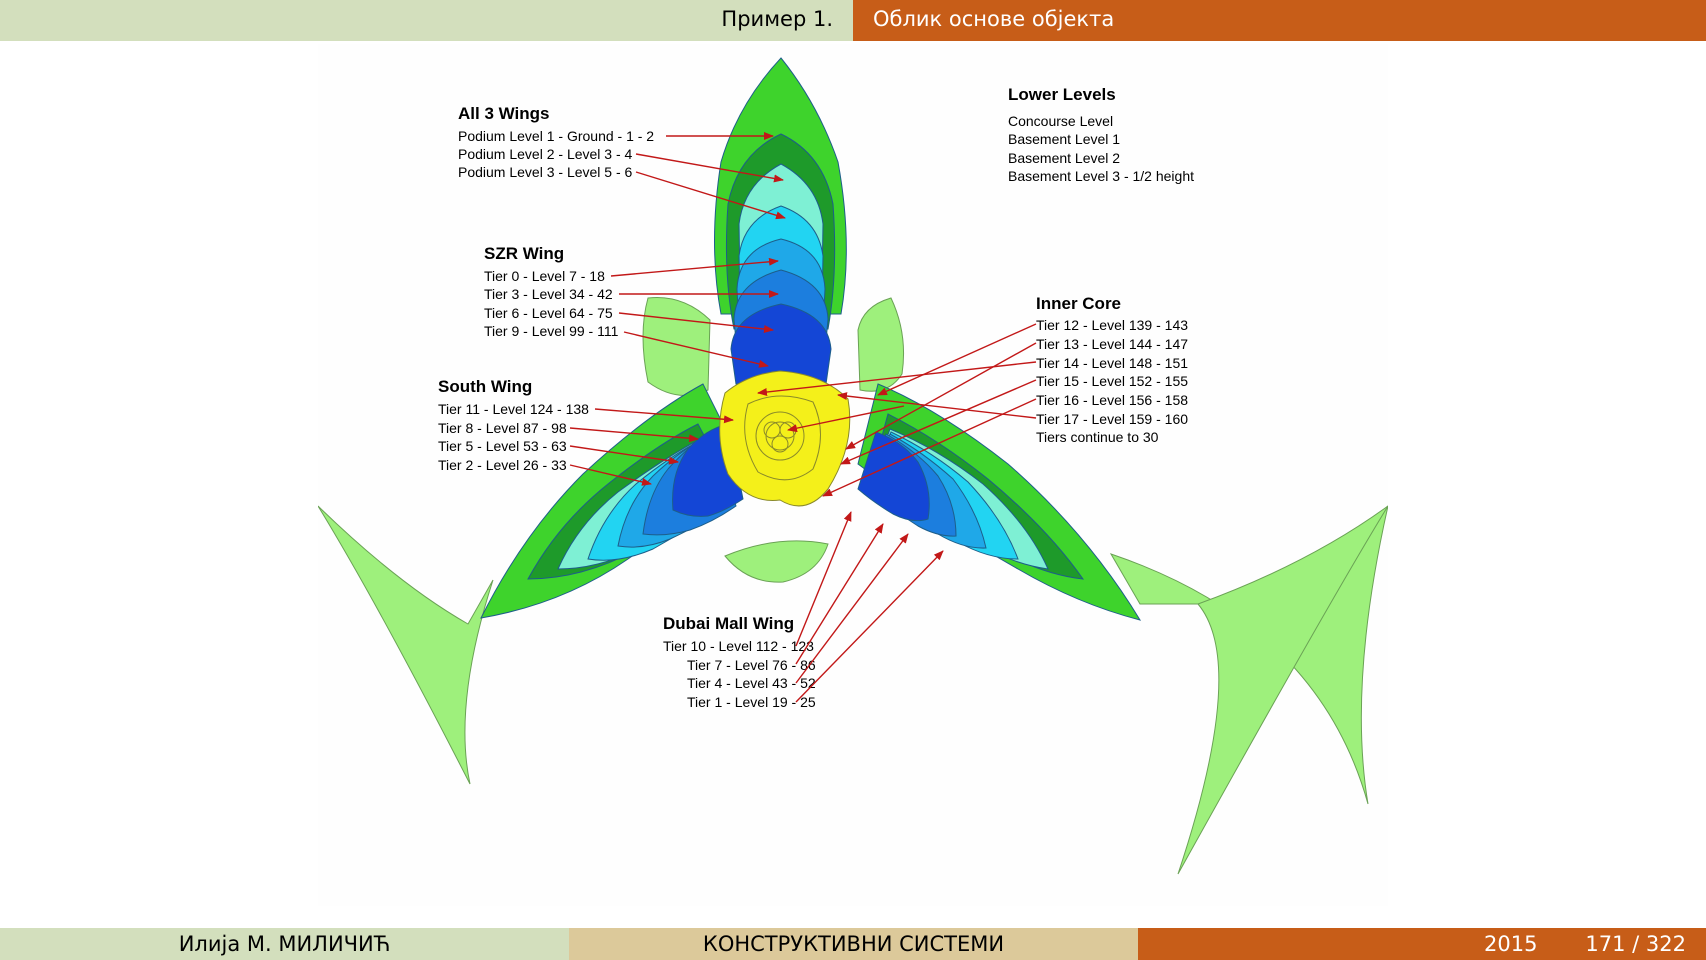  What do you see at coordinates (676, 346) in the screenshot?
I see `podium-lobe-nw` at bounding box center [676, 346].